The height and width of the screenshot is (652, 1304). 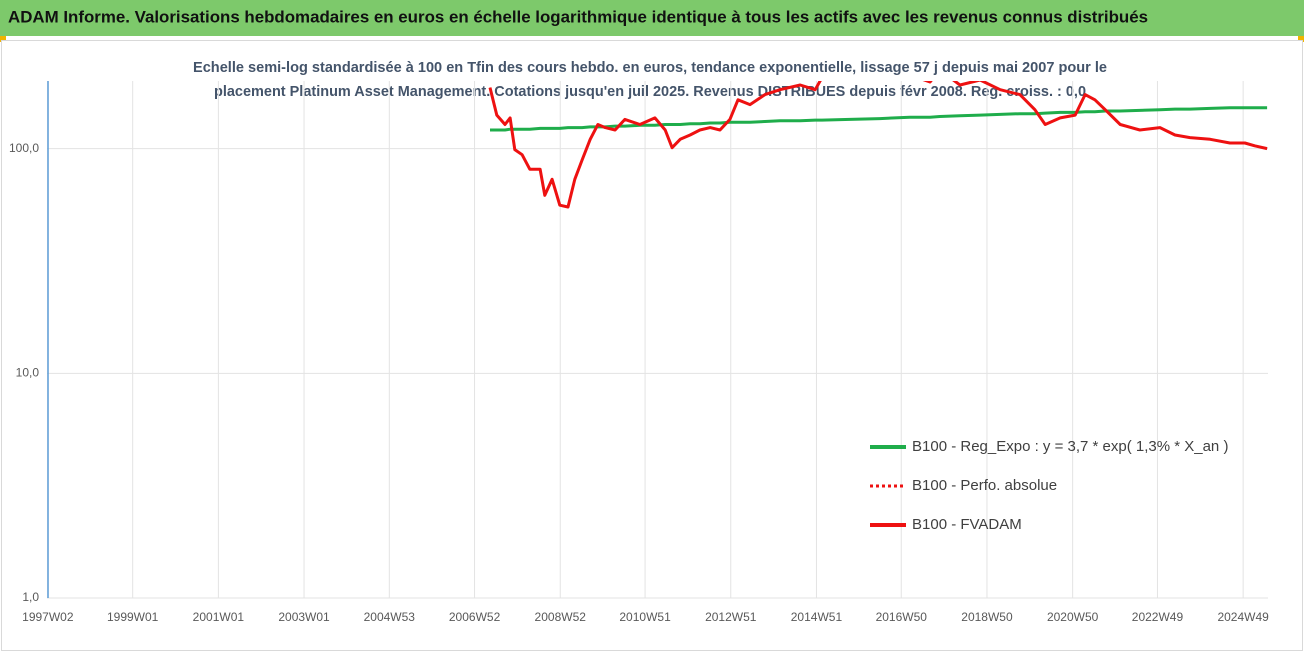 I want to click on x-tick-label: 2016W50, so click(x=902, y=617).